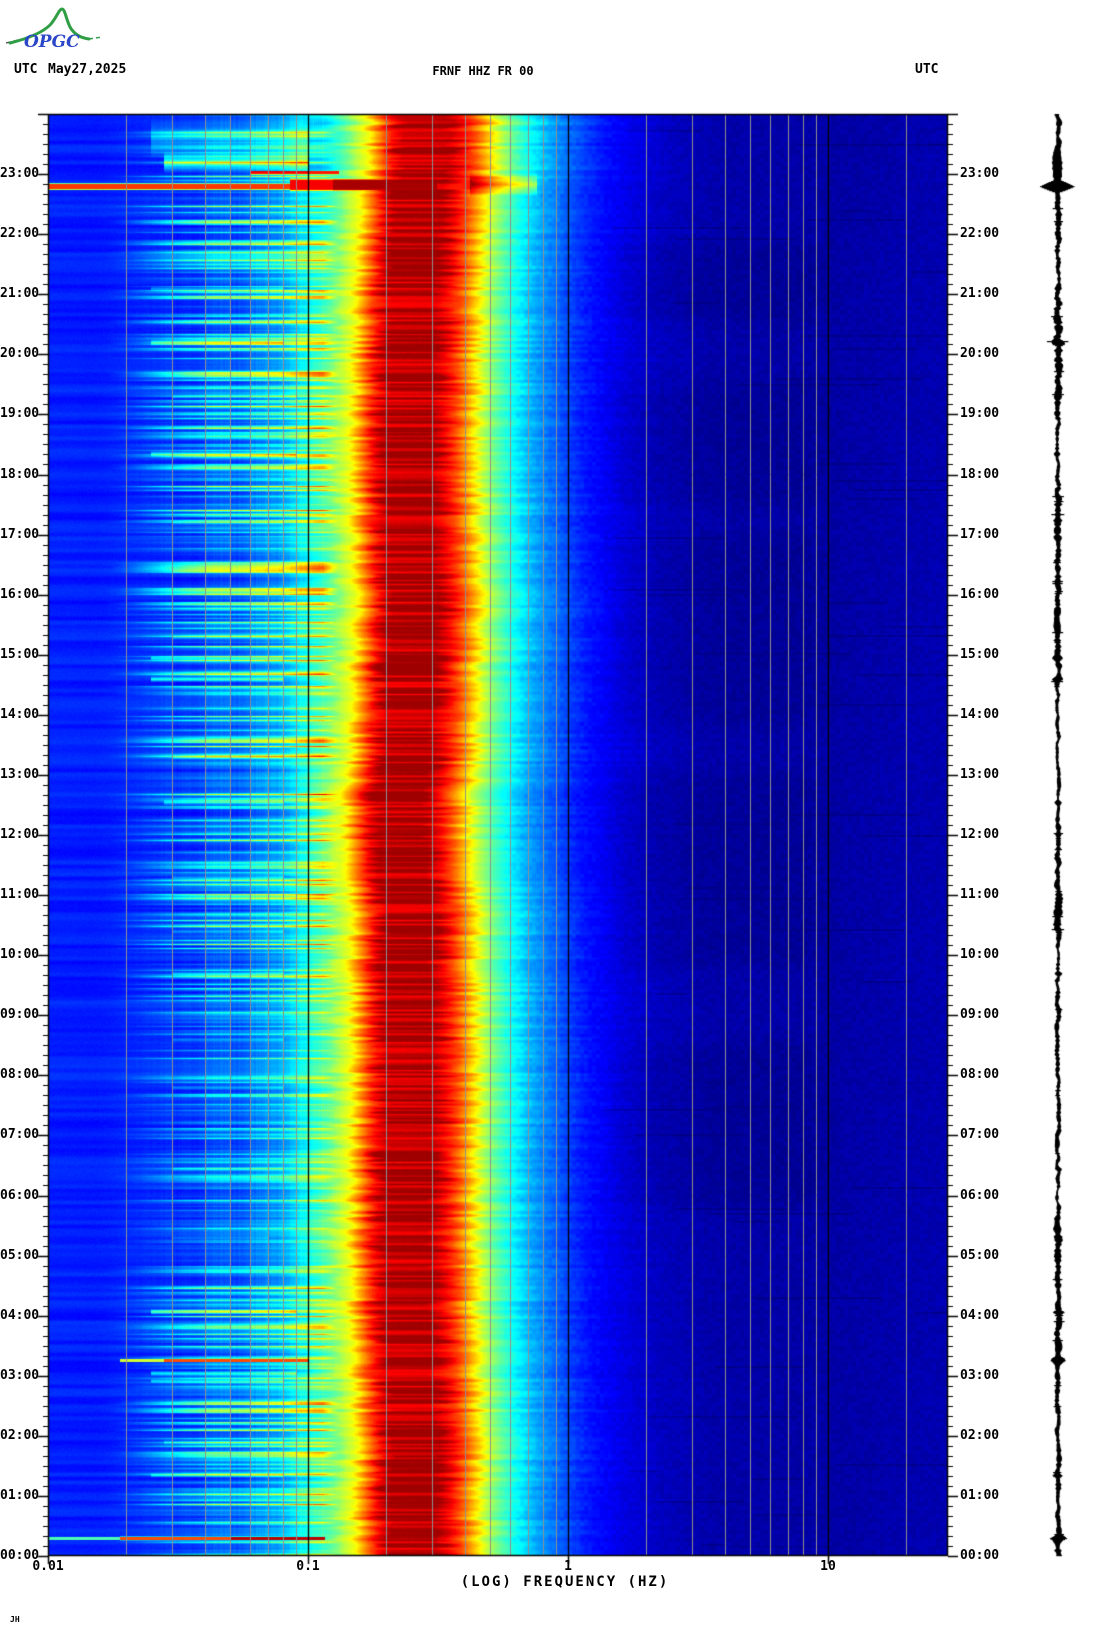 This screenshot has width=1102, height=1634. Describe the element at coordinates (20, 1014) in the screenshot. I see `time-label-left: 09:00` at that location.